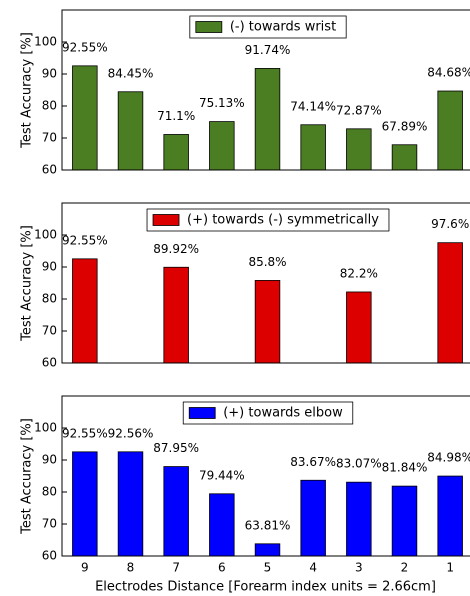  What do you see at coordinates (359, 568) in the screenshot?
I see `x-tick-label: 3` at bounding box center [359, 568].